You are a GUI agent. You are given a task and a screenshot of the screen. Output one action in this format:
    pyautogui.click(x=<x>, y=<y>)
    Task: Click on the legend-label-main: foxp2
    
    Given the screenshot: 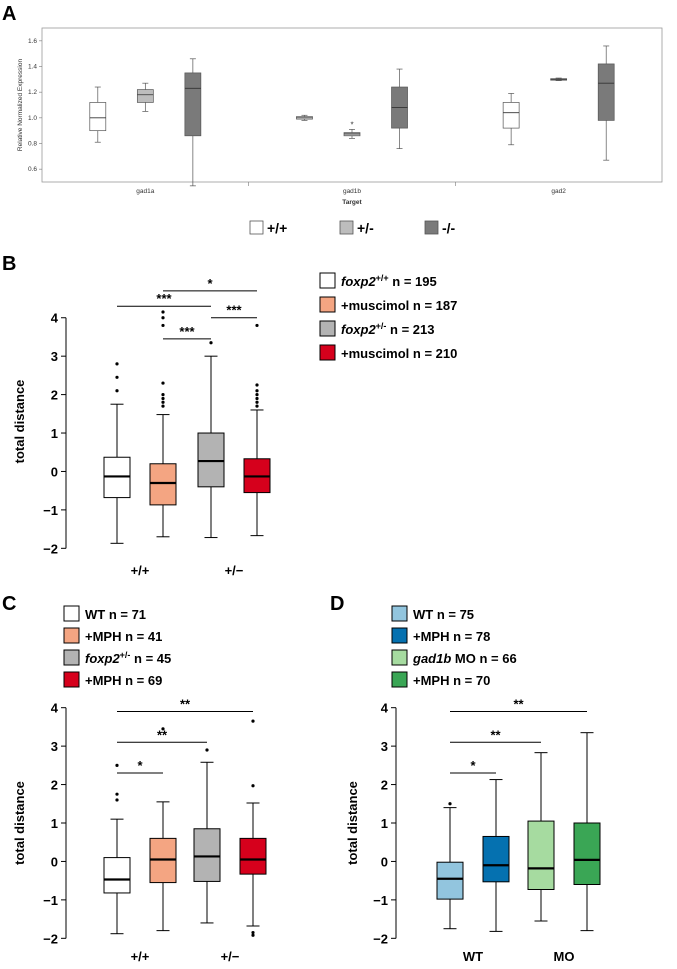 What is the action you would take?
    pyautogui.click(x=102, y=658)
    